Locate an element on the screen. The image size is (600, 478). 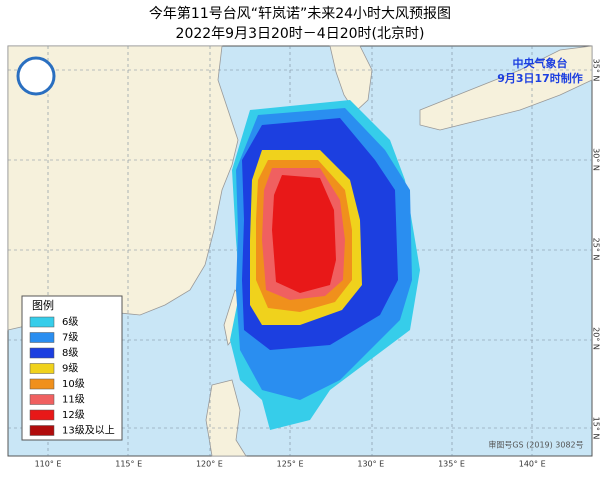
longitude-label: 130° E is located at coordinates (370, 464).